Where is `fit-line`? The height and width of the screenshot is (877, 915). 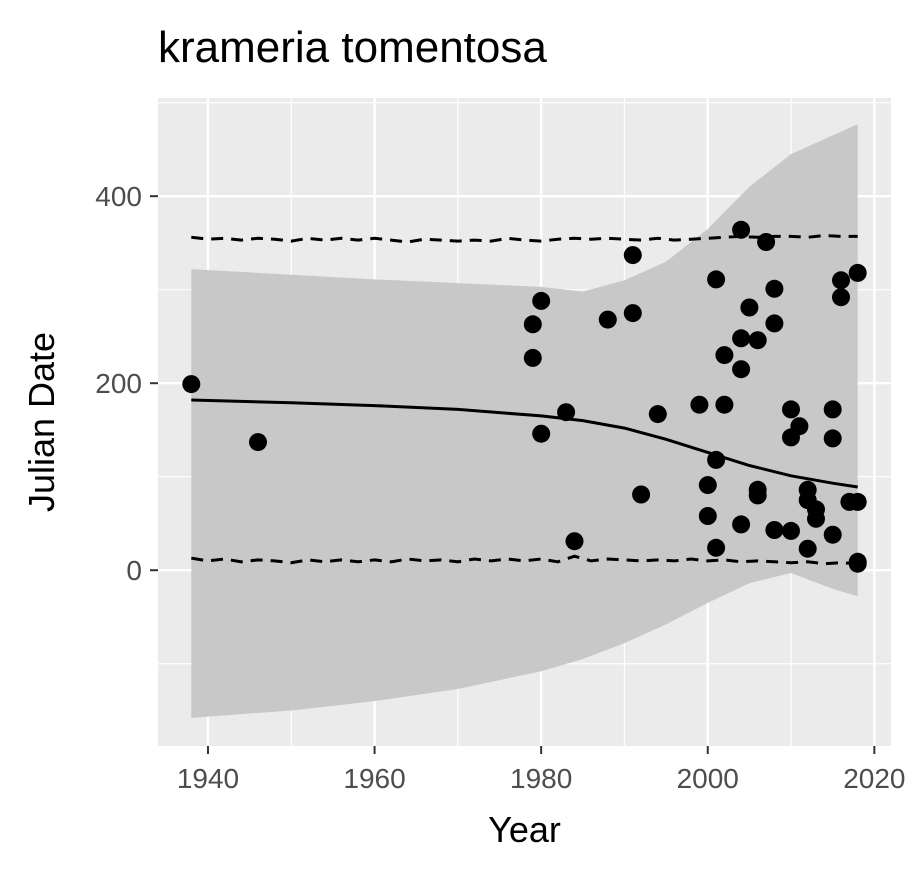 fit-line is located at coordinates (524, 443).